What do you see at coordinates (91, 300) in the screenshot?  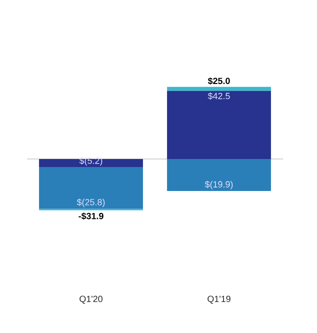 I see `x-tick-label: Q1'20` at bounding box center [91, 300].